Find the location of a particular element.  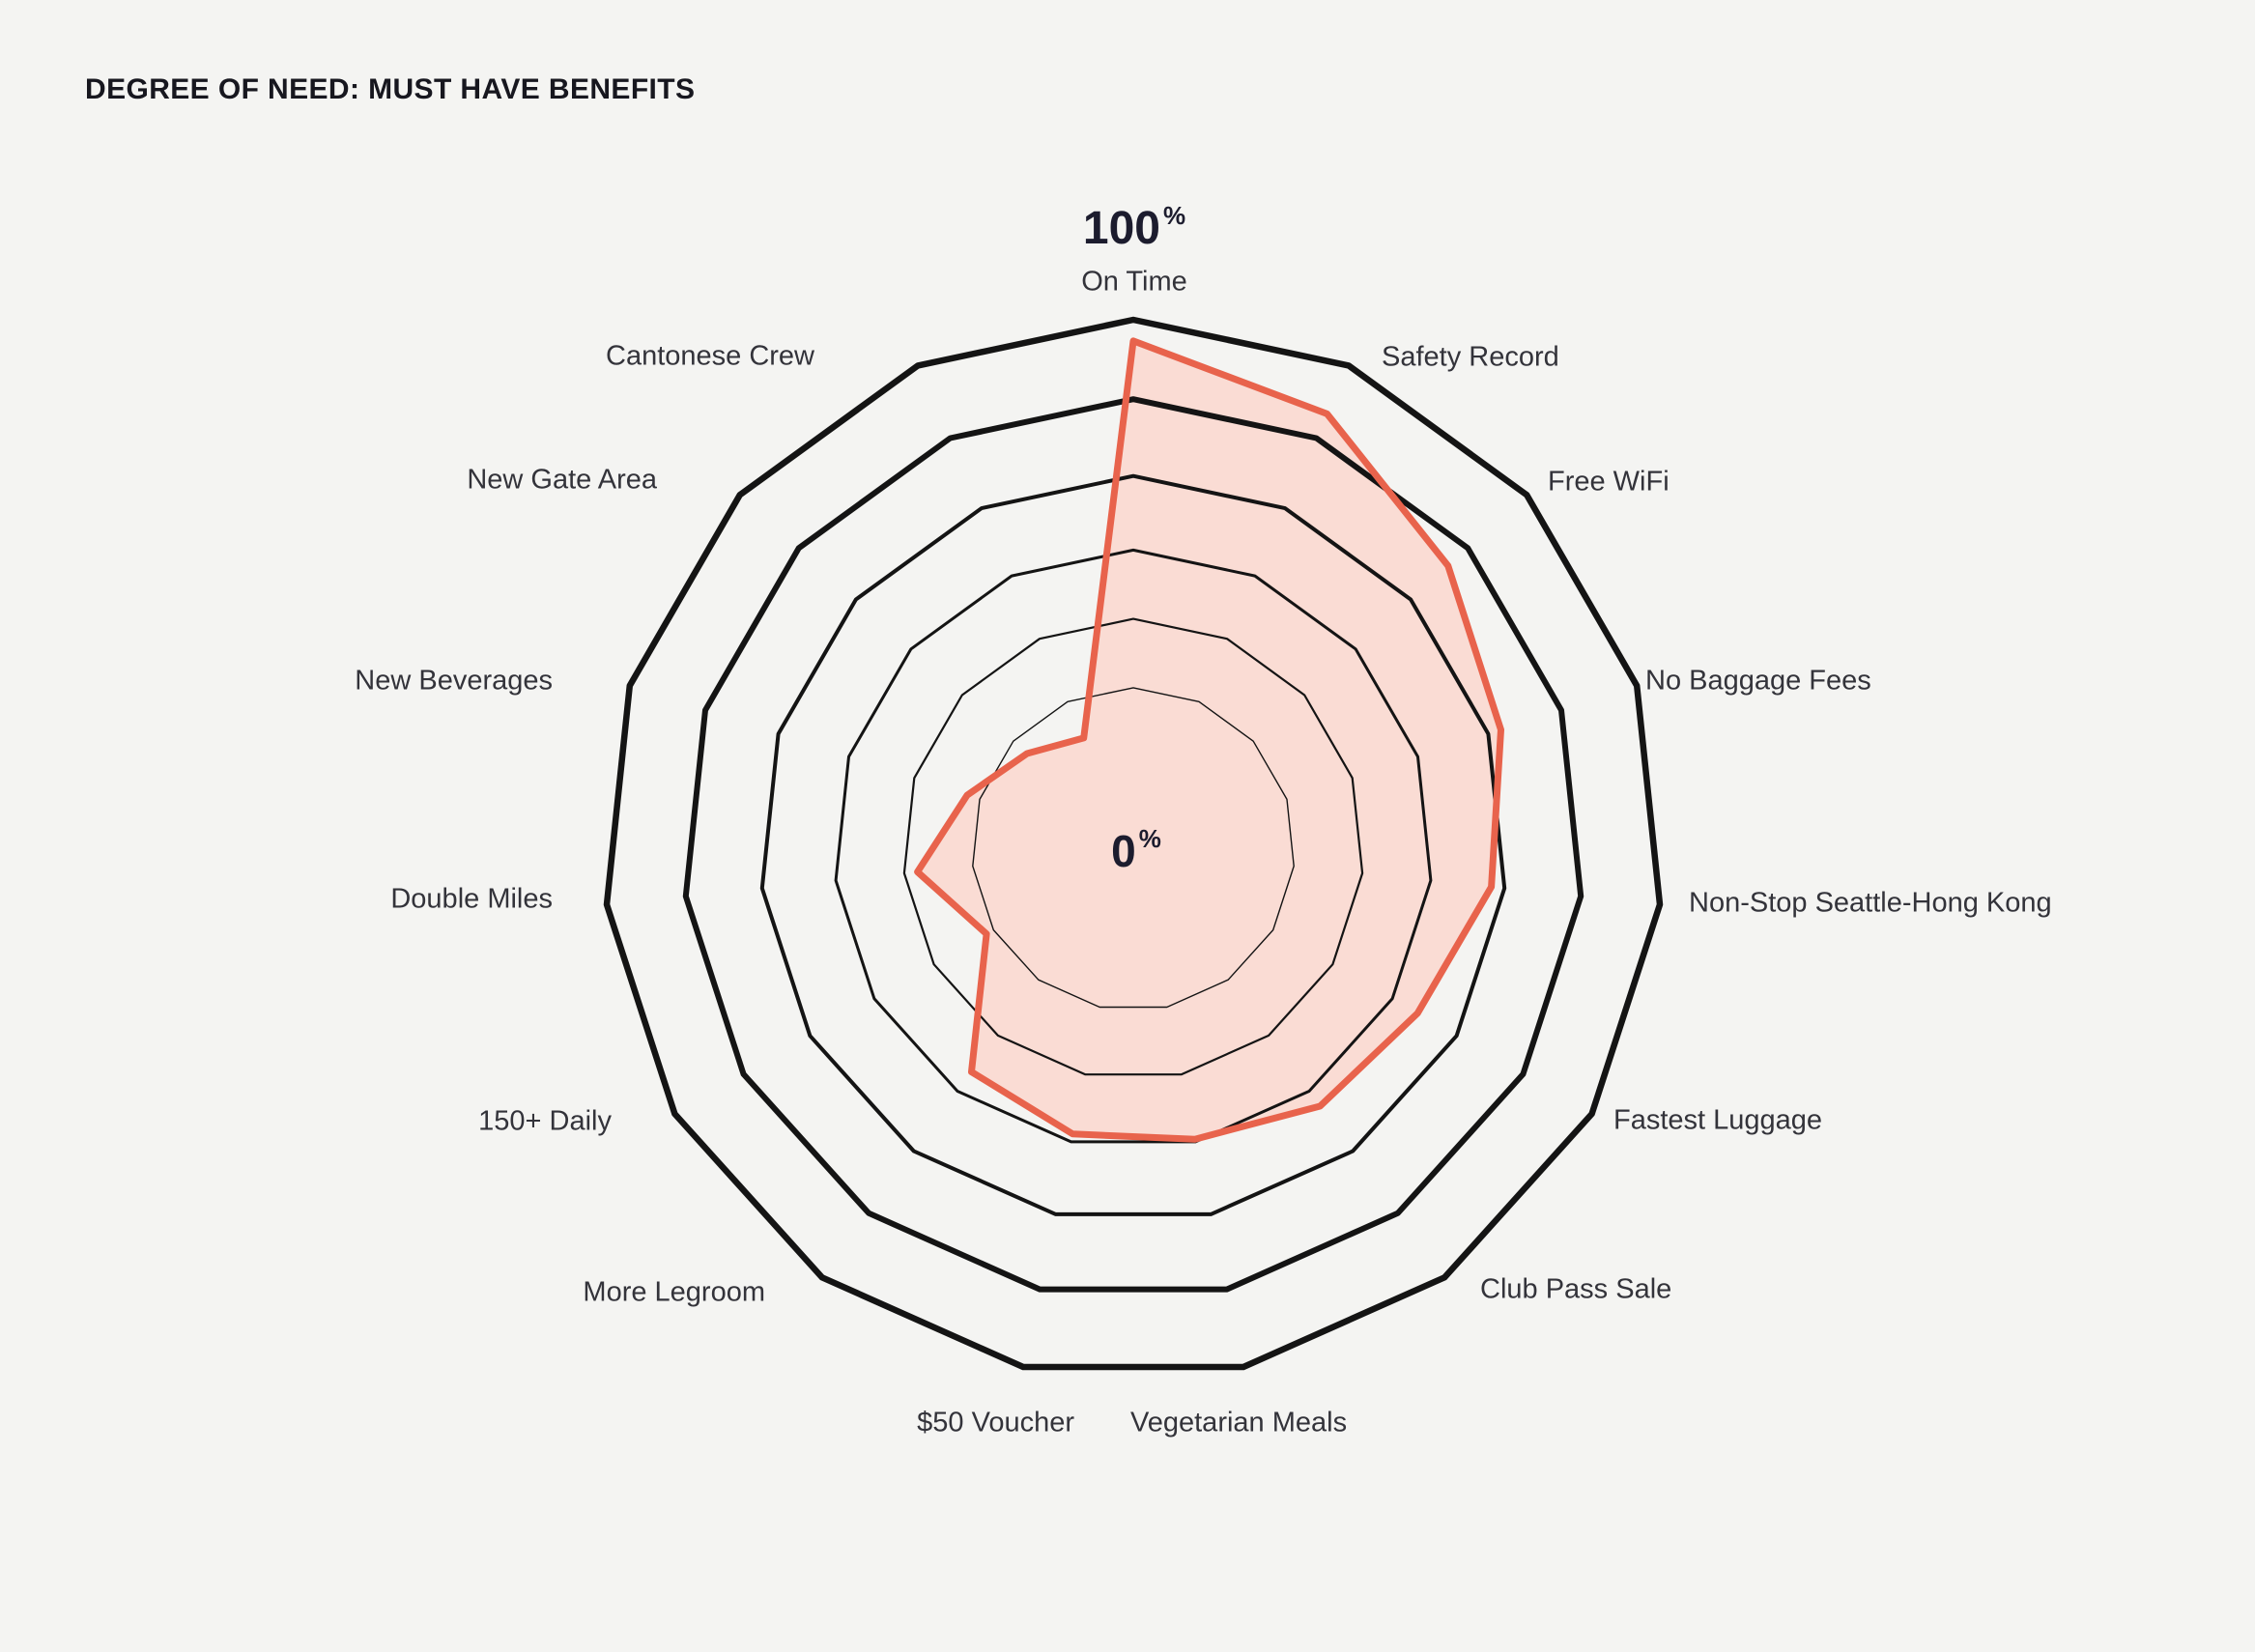

axis-label-safety-record: Safety Record is located at coordinates (1470, 357).